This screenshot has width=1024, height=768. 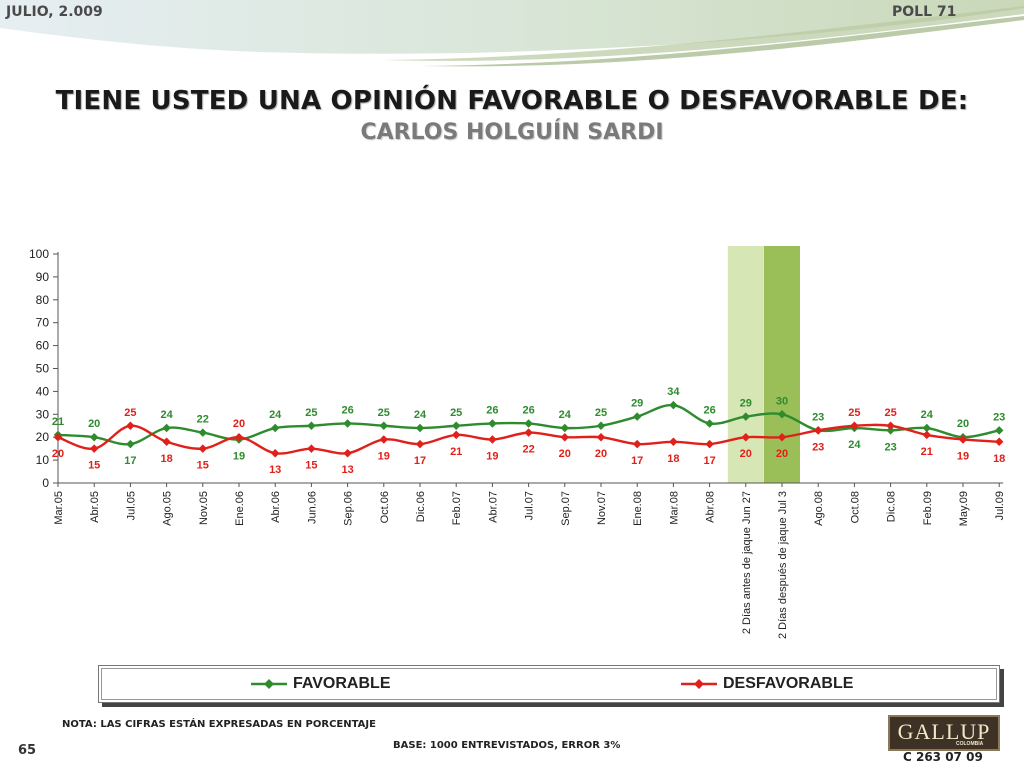 What do you see at coordinates (999, 459) in the screenshot?
I see `series-1-label-26: 18` at bounding box center [999, 459].